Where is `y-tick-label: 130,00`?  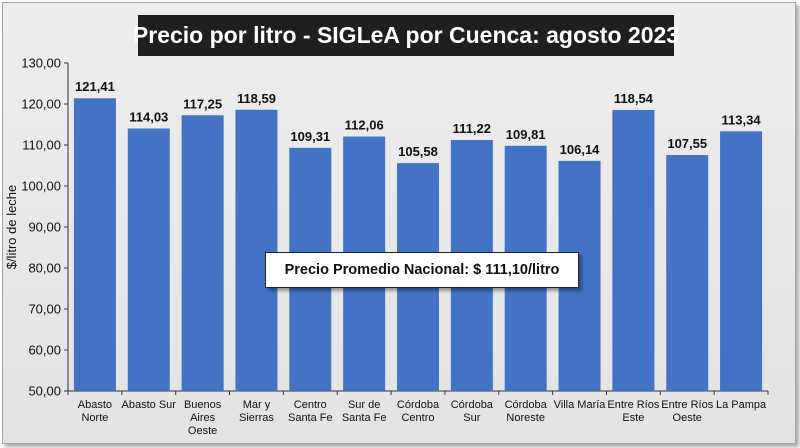
y-tick-label: 130,00 is located at coordinates (41, 63).